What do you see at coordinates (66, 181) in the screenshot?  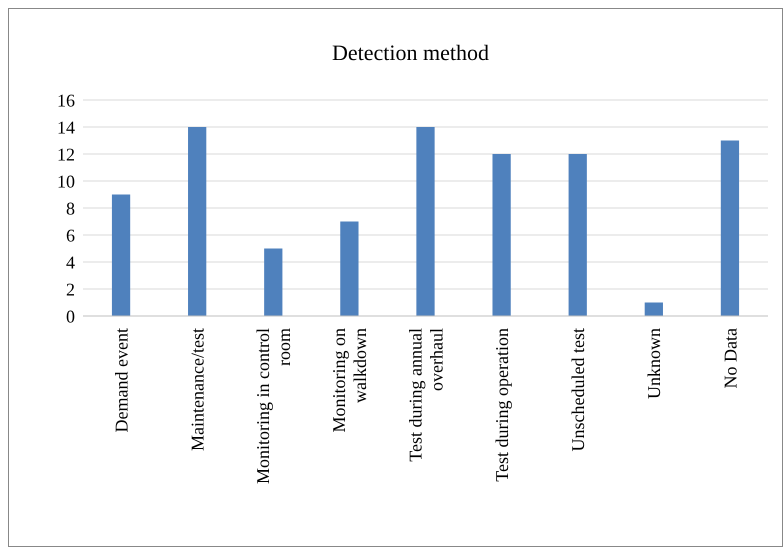 I see `y-tick-label: 10` at bounding box center [66, 181].